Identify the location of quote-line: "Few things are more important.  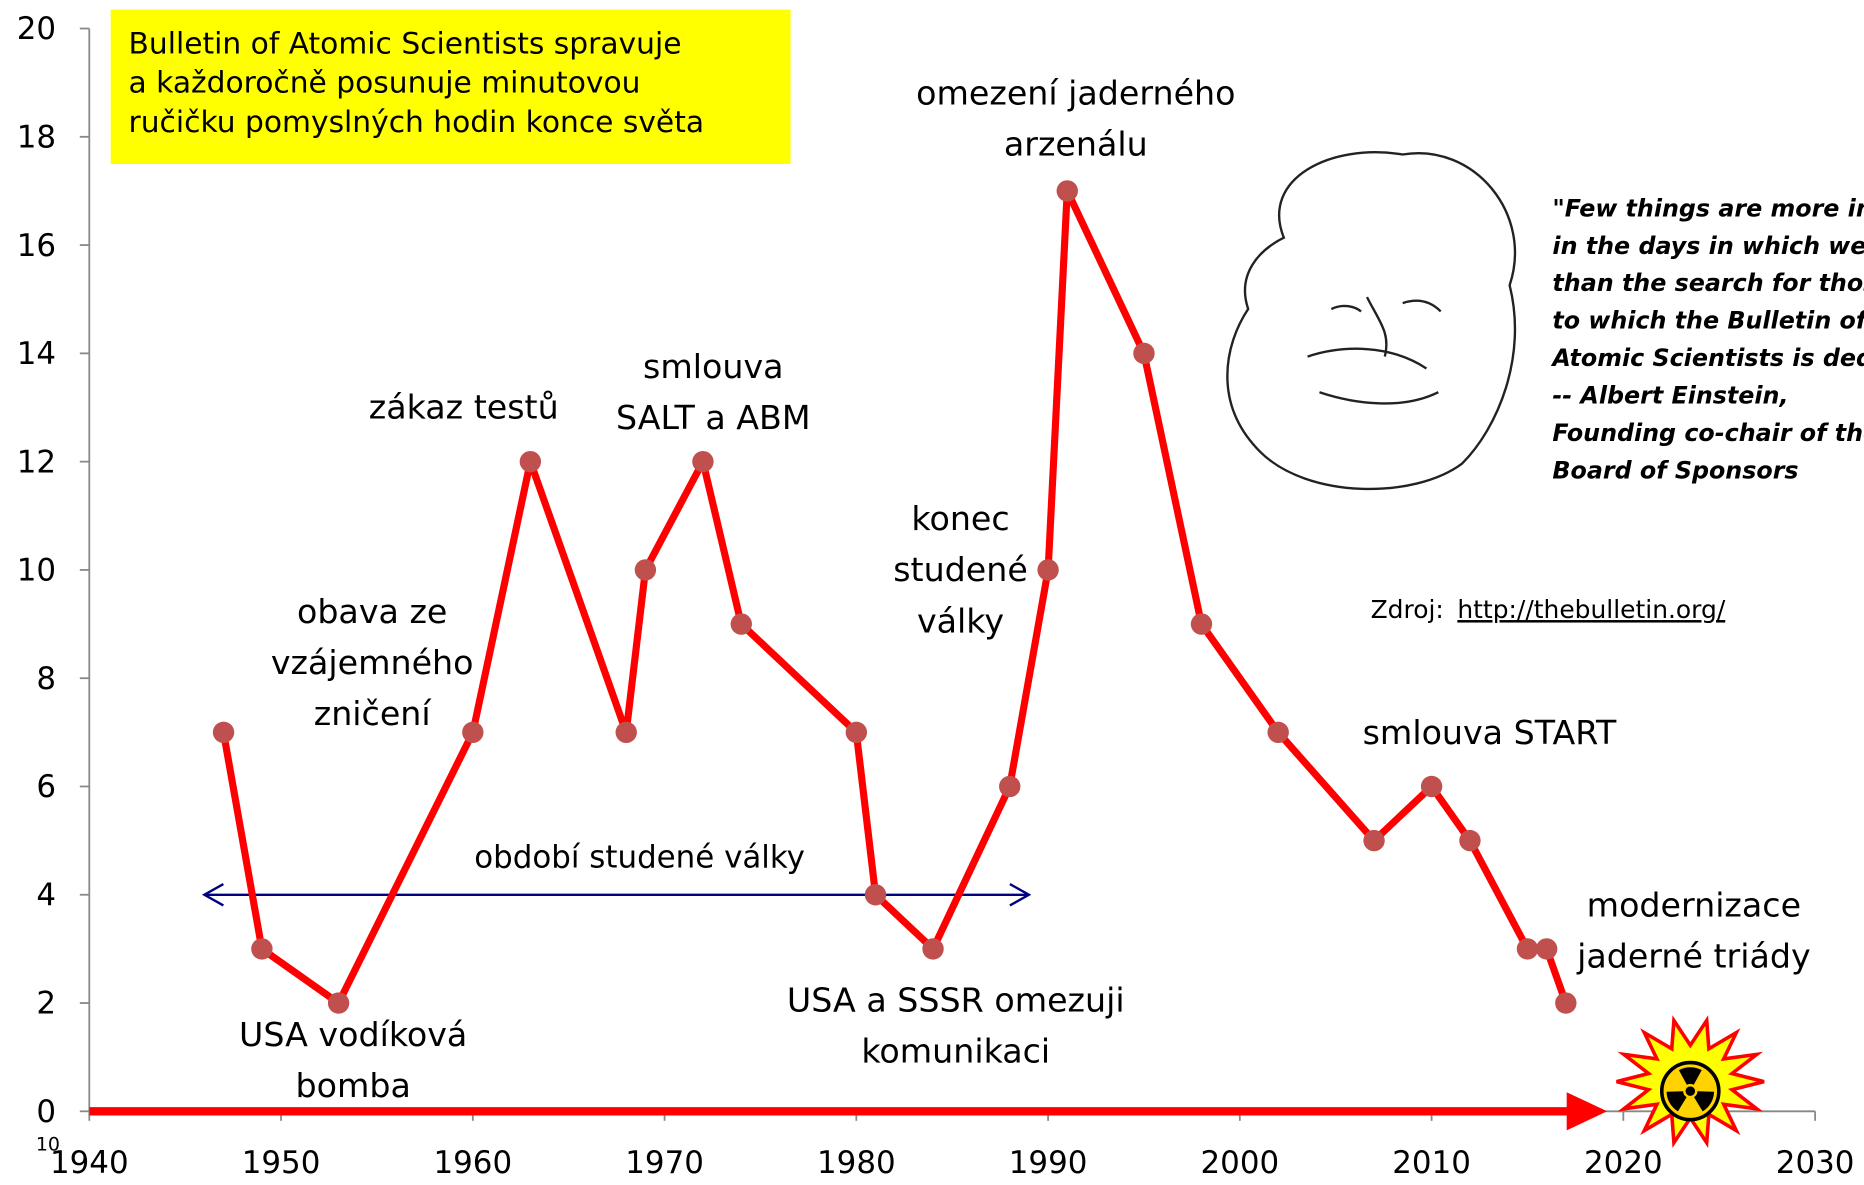
(1708, 208).